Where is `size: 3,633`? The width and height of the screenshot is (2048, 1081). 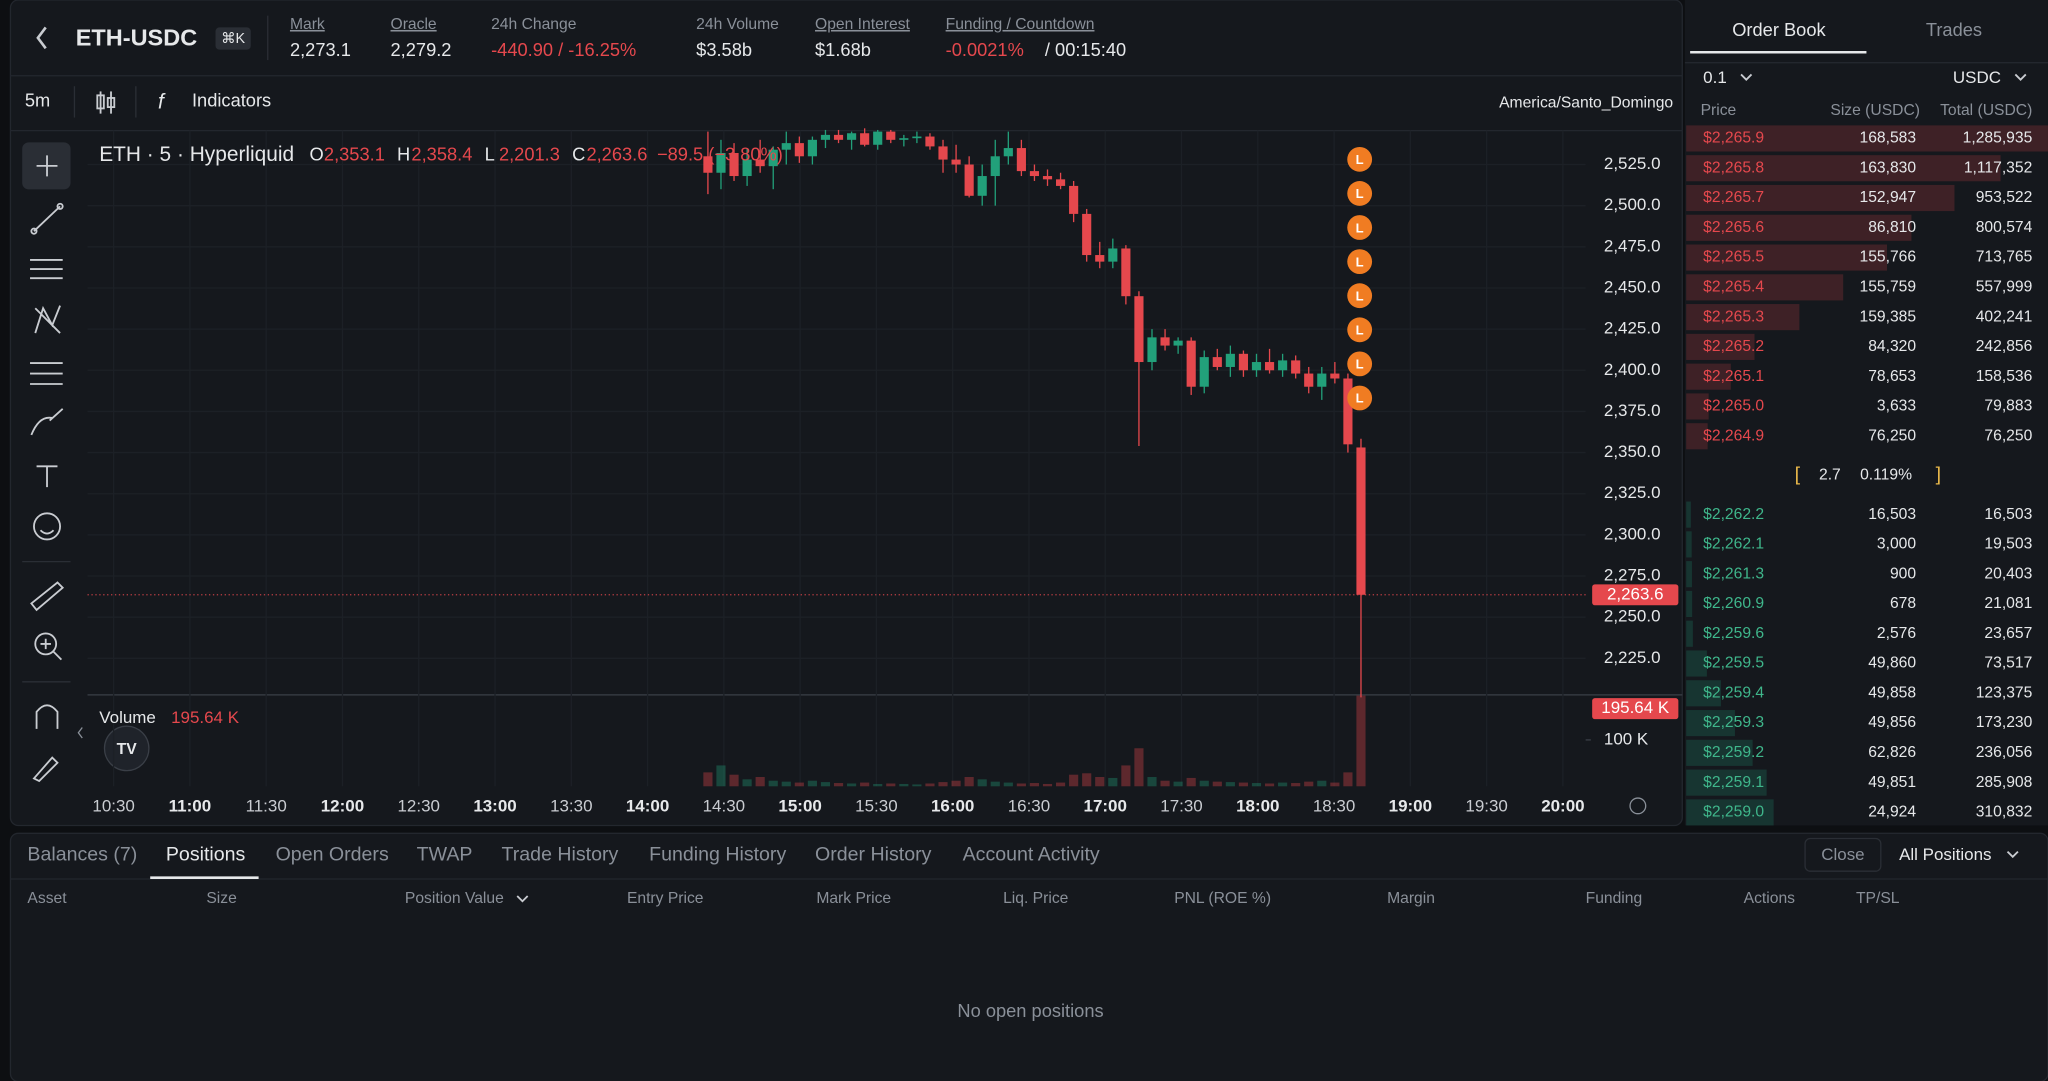 size: 3,633 is located at coordinates (1896, 406).